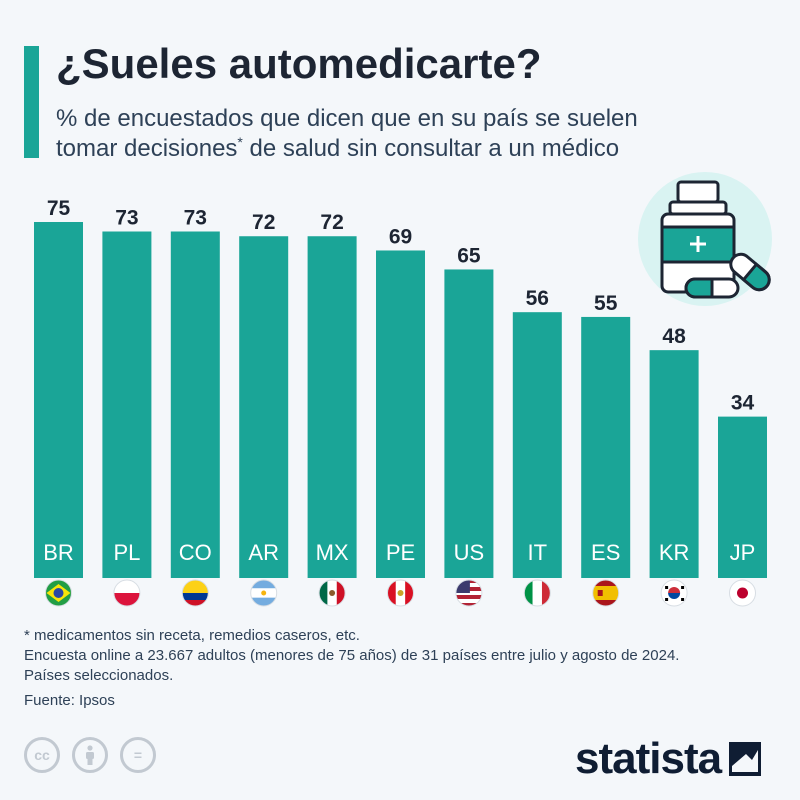 This screenshot has height=800, width=800. Describe the element at coordinates (31, 102) in the screenshot. I see `title-accent-bar` at that location.